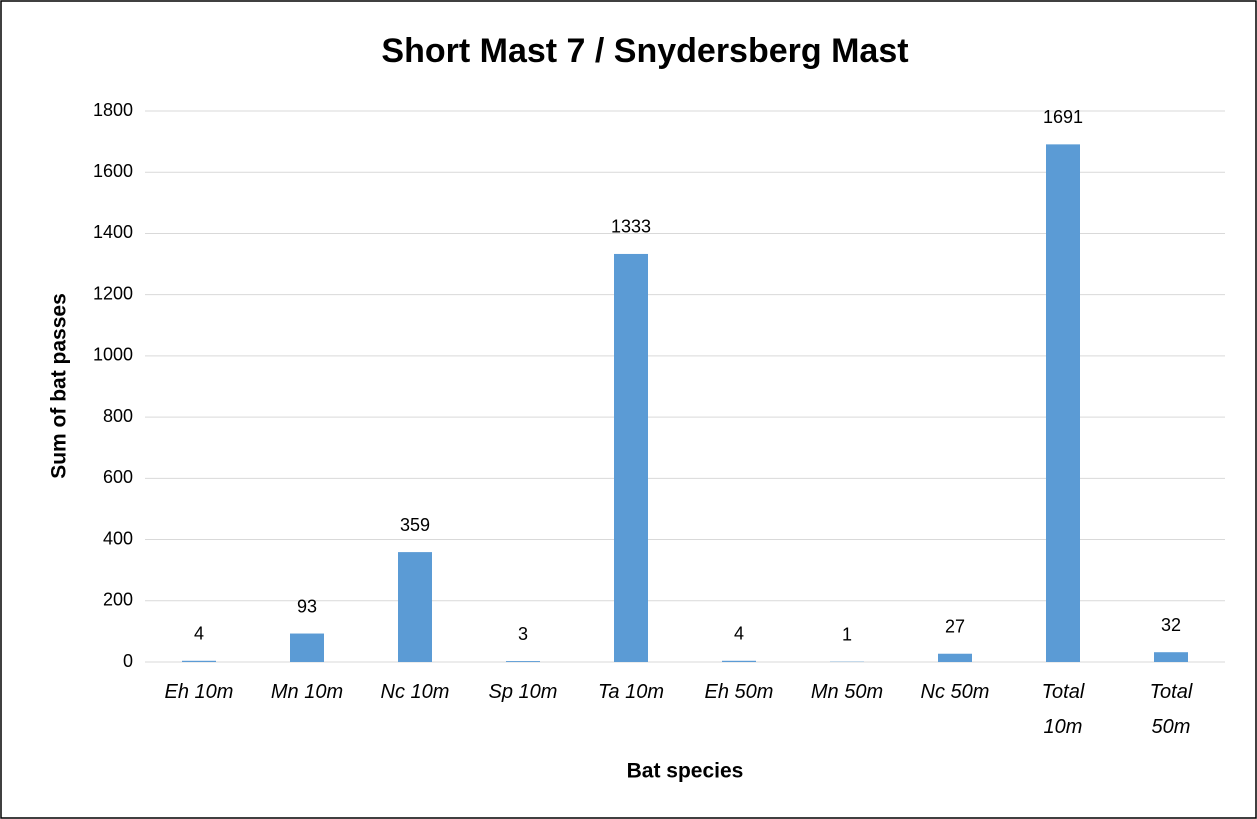 Image resolution: width=1257 pixels, height=819 pixels. I want to click on x-axis-title: Bat species, so click(685, 771).